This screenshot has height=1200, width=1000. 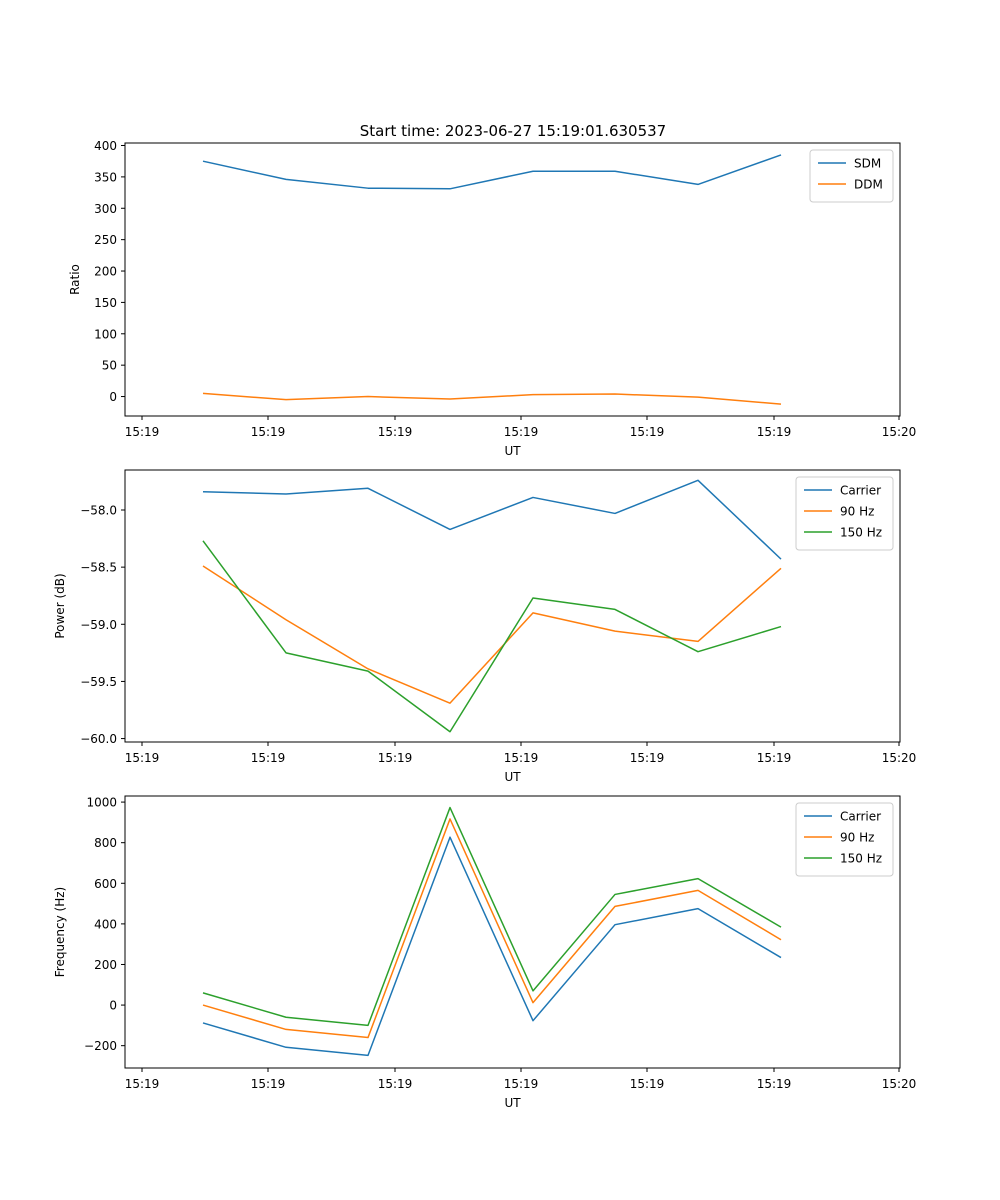 I want to click on y-tick-label: 150, so click(x=105, y=303).